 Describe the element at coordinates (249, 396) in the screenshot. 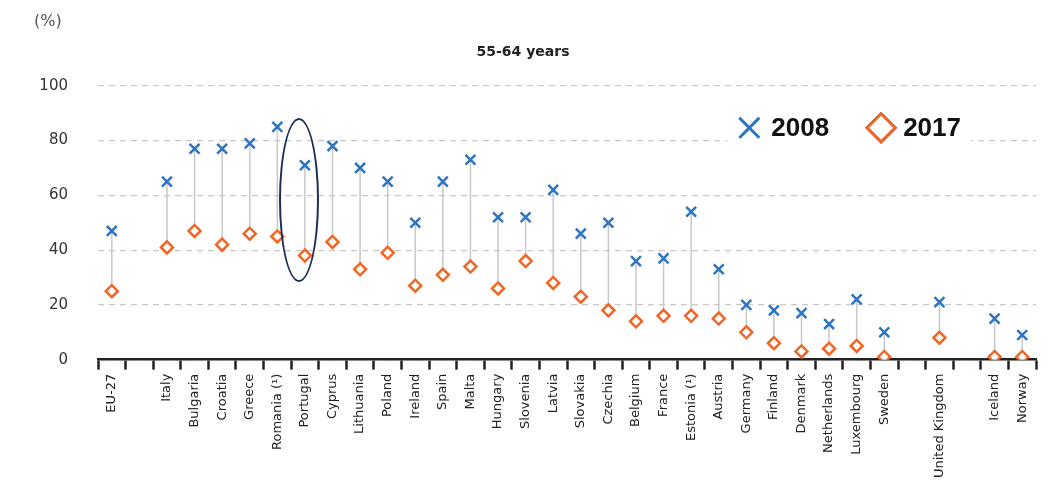

I see `x-tick-label: Greece` at that location.